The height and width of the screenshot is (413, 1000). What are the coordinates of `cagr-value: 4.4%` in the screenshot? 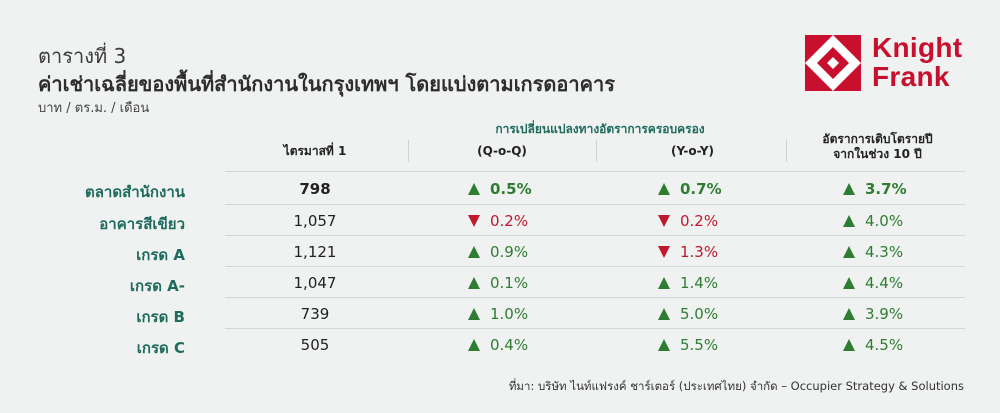 It's located at (884, 283).